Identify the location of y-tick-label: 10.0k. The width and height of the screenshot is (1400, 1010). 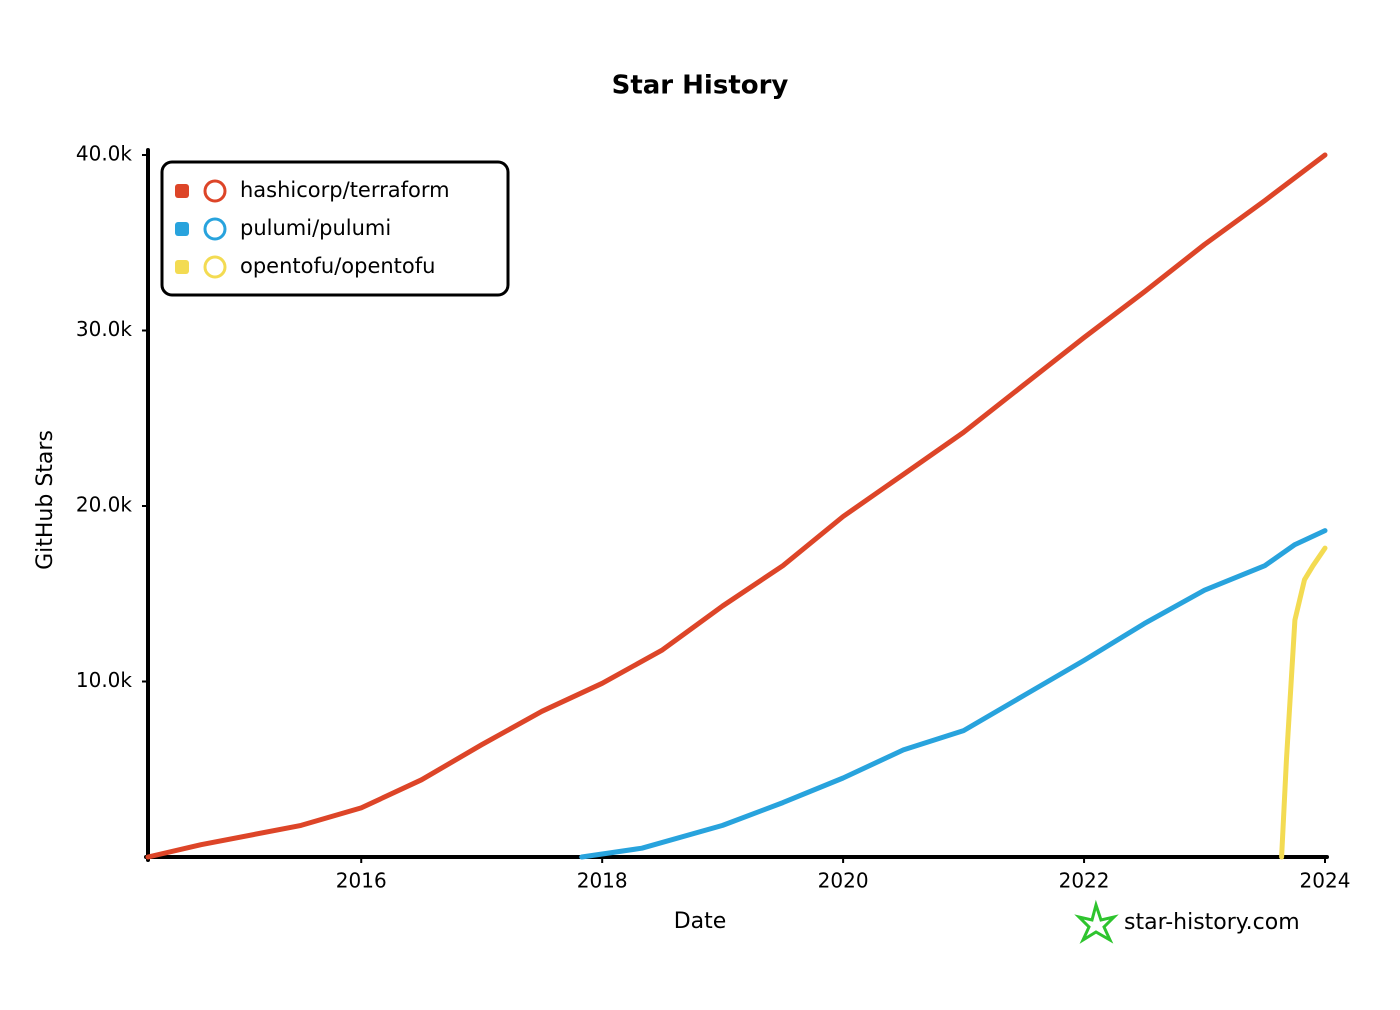
(104, 680).